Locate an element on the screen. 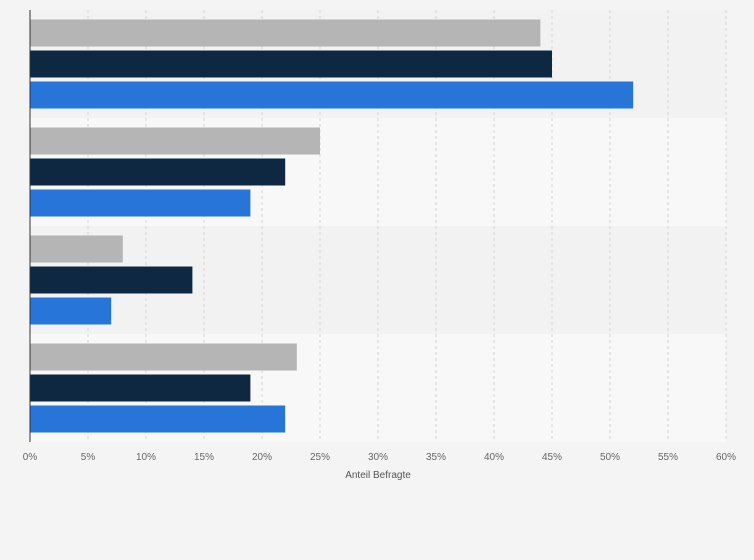 The image size is (754, 560). x-tick-label: 30% is located at coordinates (378, 457).